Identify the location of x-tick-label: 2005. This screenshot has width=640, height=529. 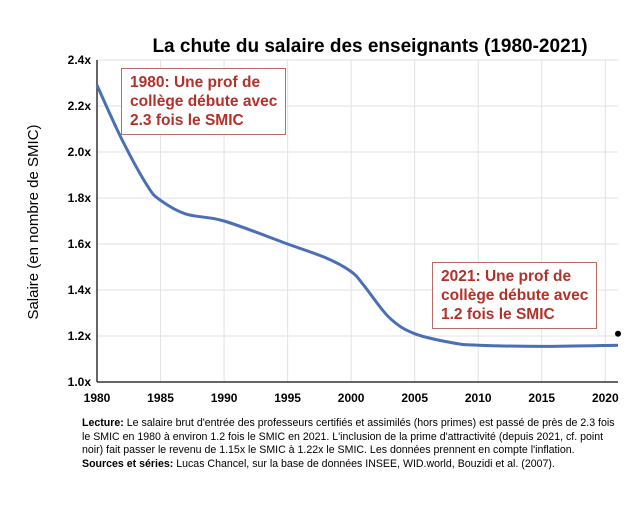
(414, 398).